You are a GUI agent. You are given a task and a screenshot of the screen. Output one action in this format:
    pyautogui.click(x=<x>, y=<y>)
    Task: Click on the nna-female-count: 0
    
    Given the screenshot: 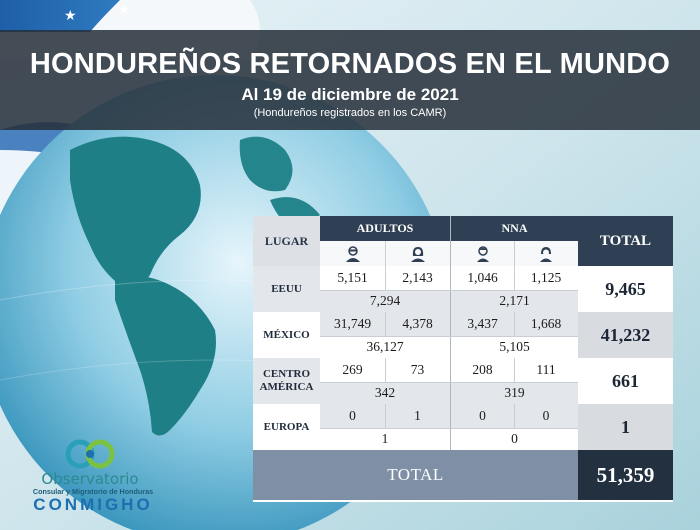 What is the action you would take?
    pyautogui.click(x=546, y=416)
    